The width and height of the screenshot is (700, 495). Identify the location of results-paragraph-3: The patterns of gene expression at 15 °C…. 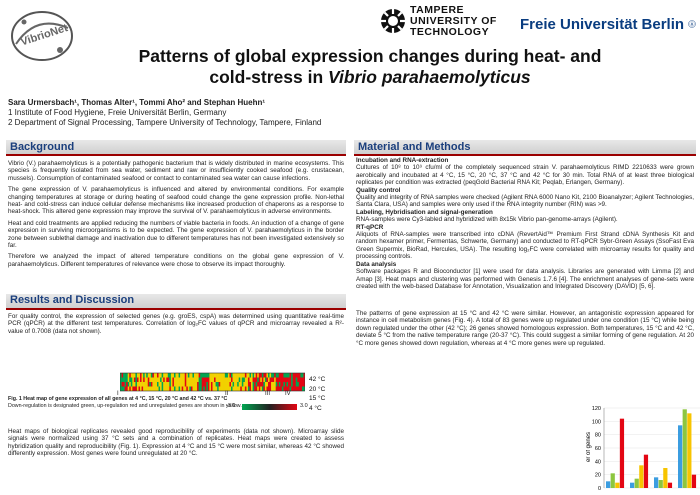
(525, 328).